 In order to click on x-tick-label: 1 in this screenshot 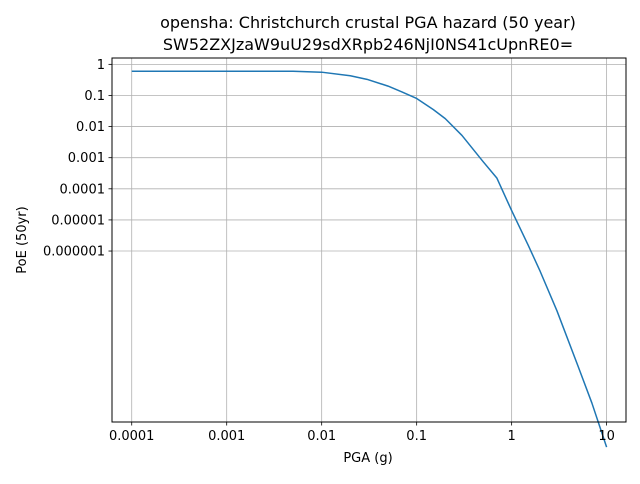, I will do `click(511, 436)`.